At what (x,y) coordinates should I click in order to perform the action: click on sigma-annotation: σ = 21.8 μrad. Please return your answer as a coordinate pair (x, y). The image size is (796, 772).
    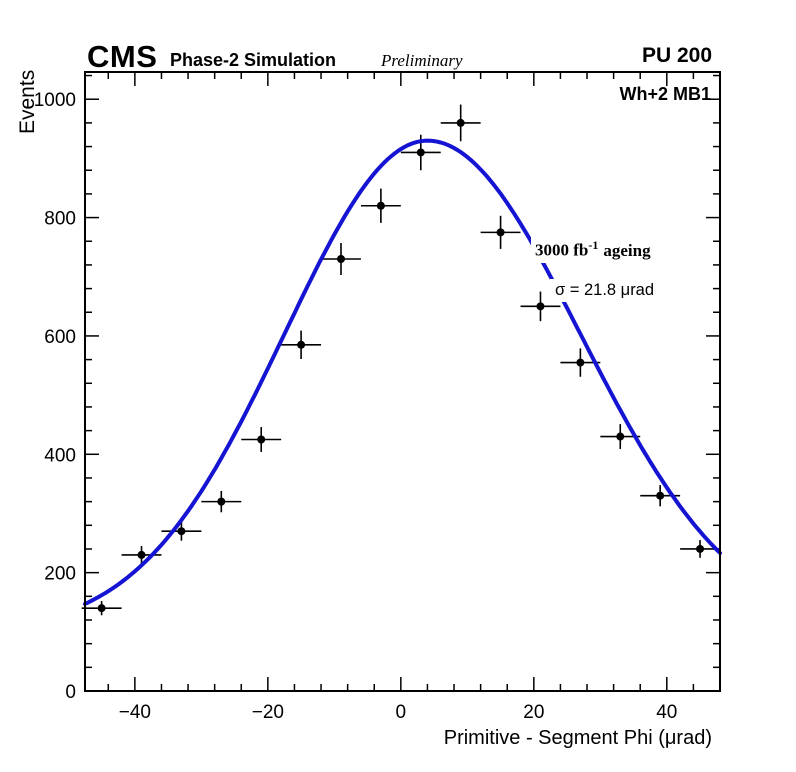
    Looking at the image, I should click on (605, 290).